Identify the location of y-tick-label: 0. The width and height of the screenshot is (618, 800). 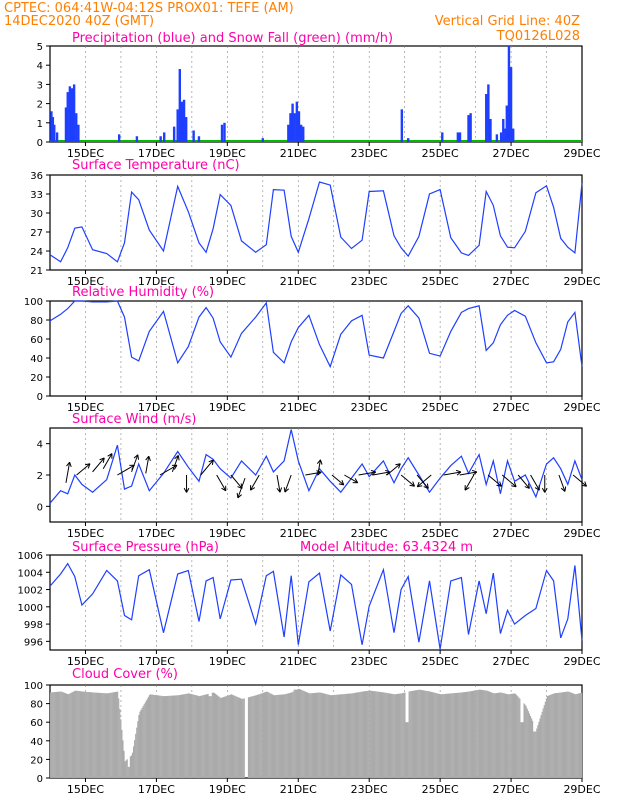
(40, 397).